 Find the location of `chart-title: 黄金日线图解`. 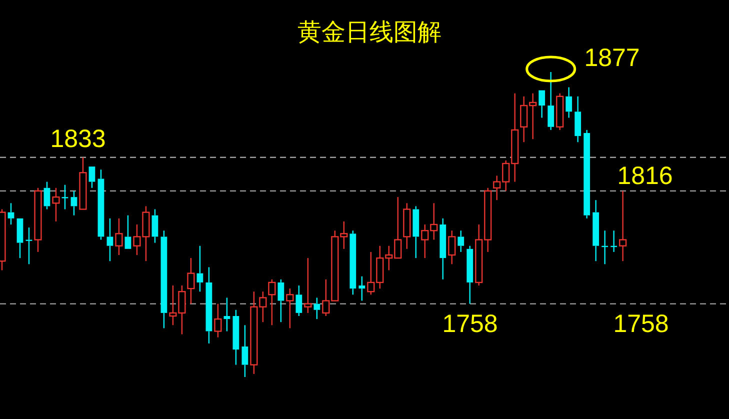

chart-title: 黄金日线图解 is located at coordinates (370, 32).